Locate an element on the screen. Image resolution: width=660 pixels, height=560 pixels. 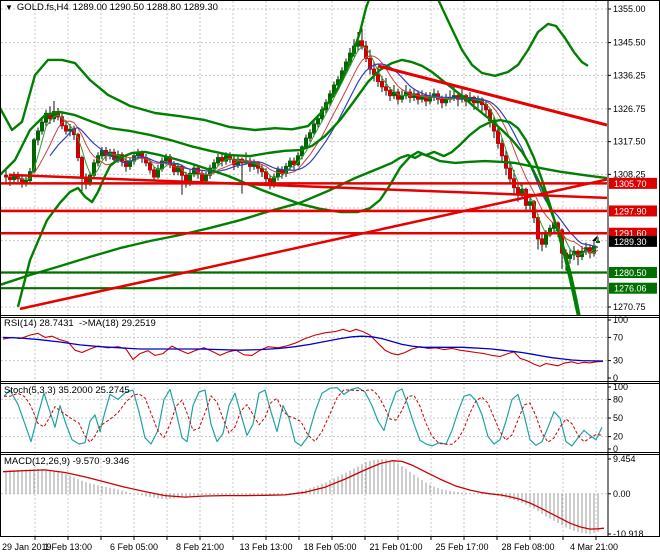
rsi-tick-label: 30 is located at coordinates (618, 361).